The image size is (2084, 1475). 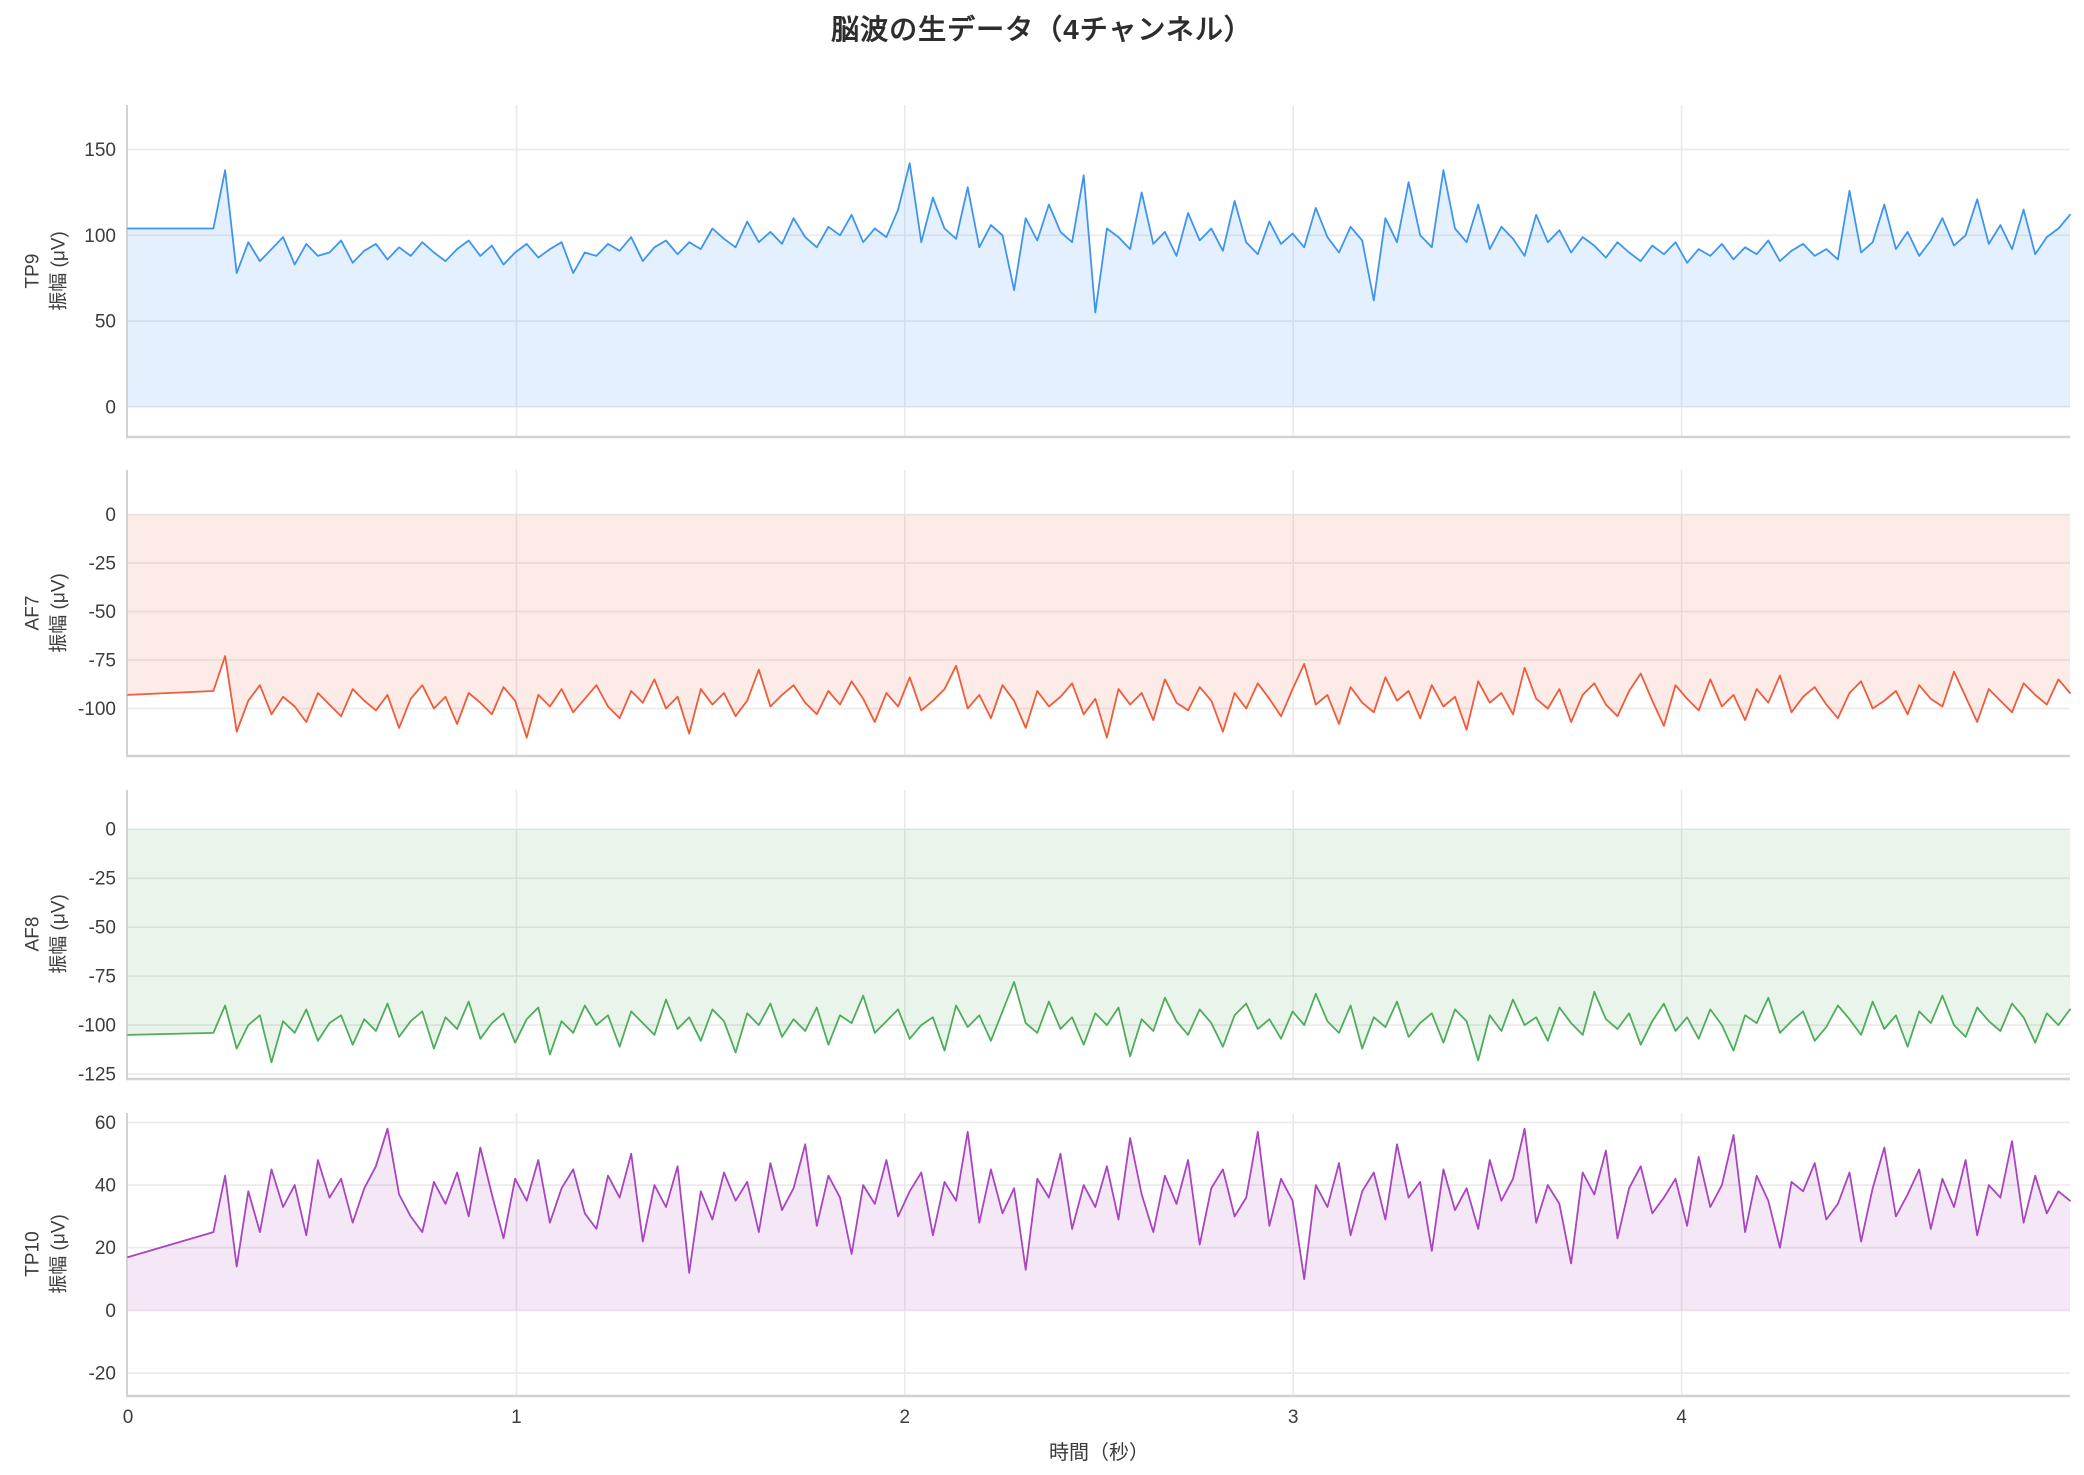 I want to click on y-tick-label: -125, so click(x=97, y=1075).